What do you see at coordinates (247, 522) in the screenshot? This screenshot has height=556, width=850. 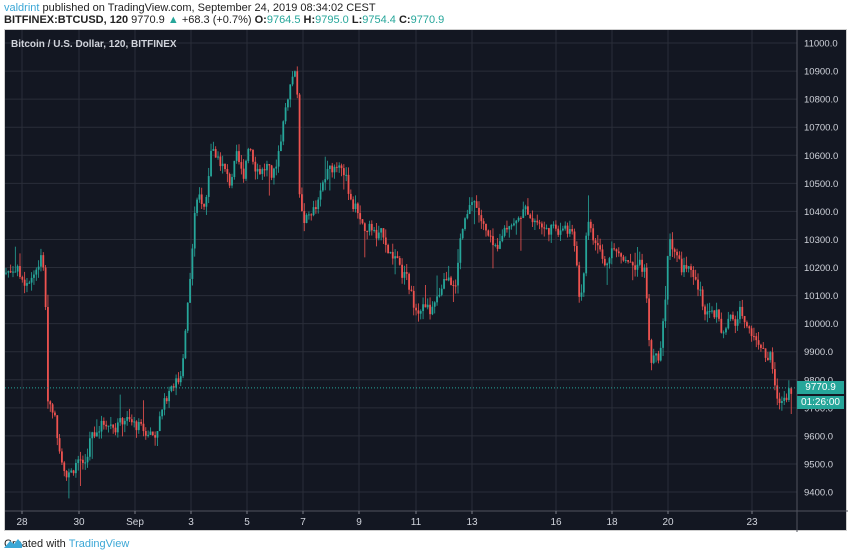 I see `time-axis-label: 5` at bounding box center [247, 522].